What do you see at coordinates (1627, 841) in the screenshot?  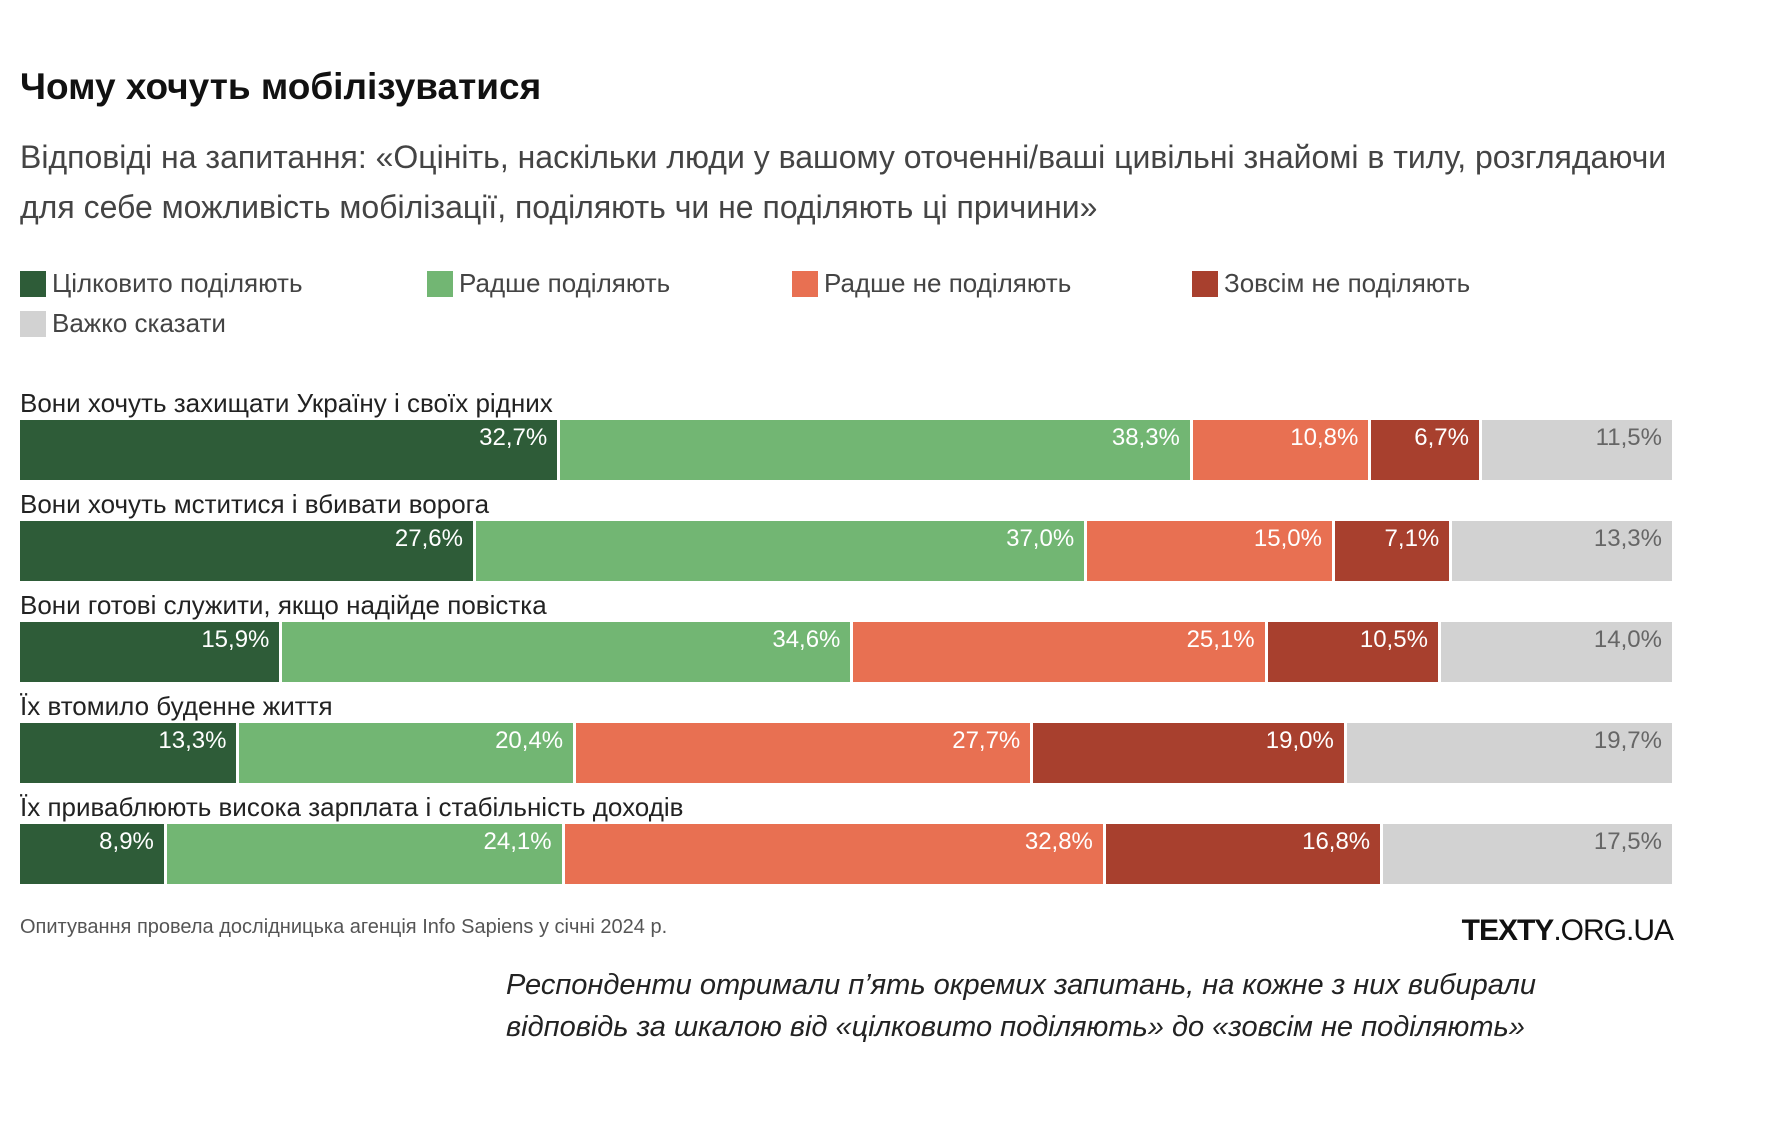 I see `data-label: 17,5%` at bounding box center [1627, 841].